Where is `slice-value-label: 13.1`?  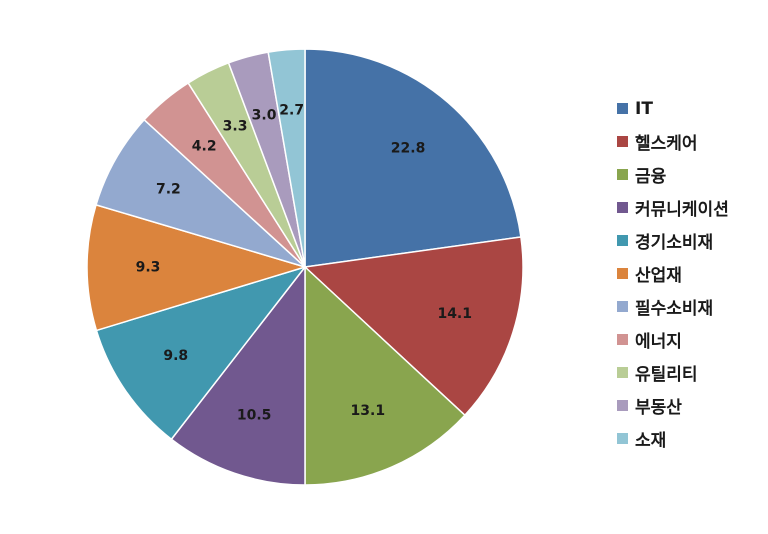
slice-value-label: 13.1 is located at coordinates (368, 411).